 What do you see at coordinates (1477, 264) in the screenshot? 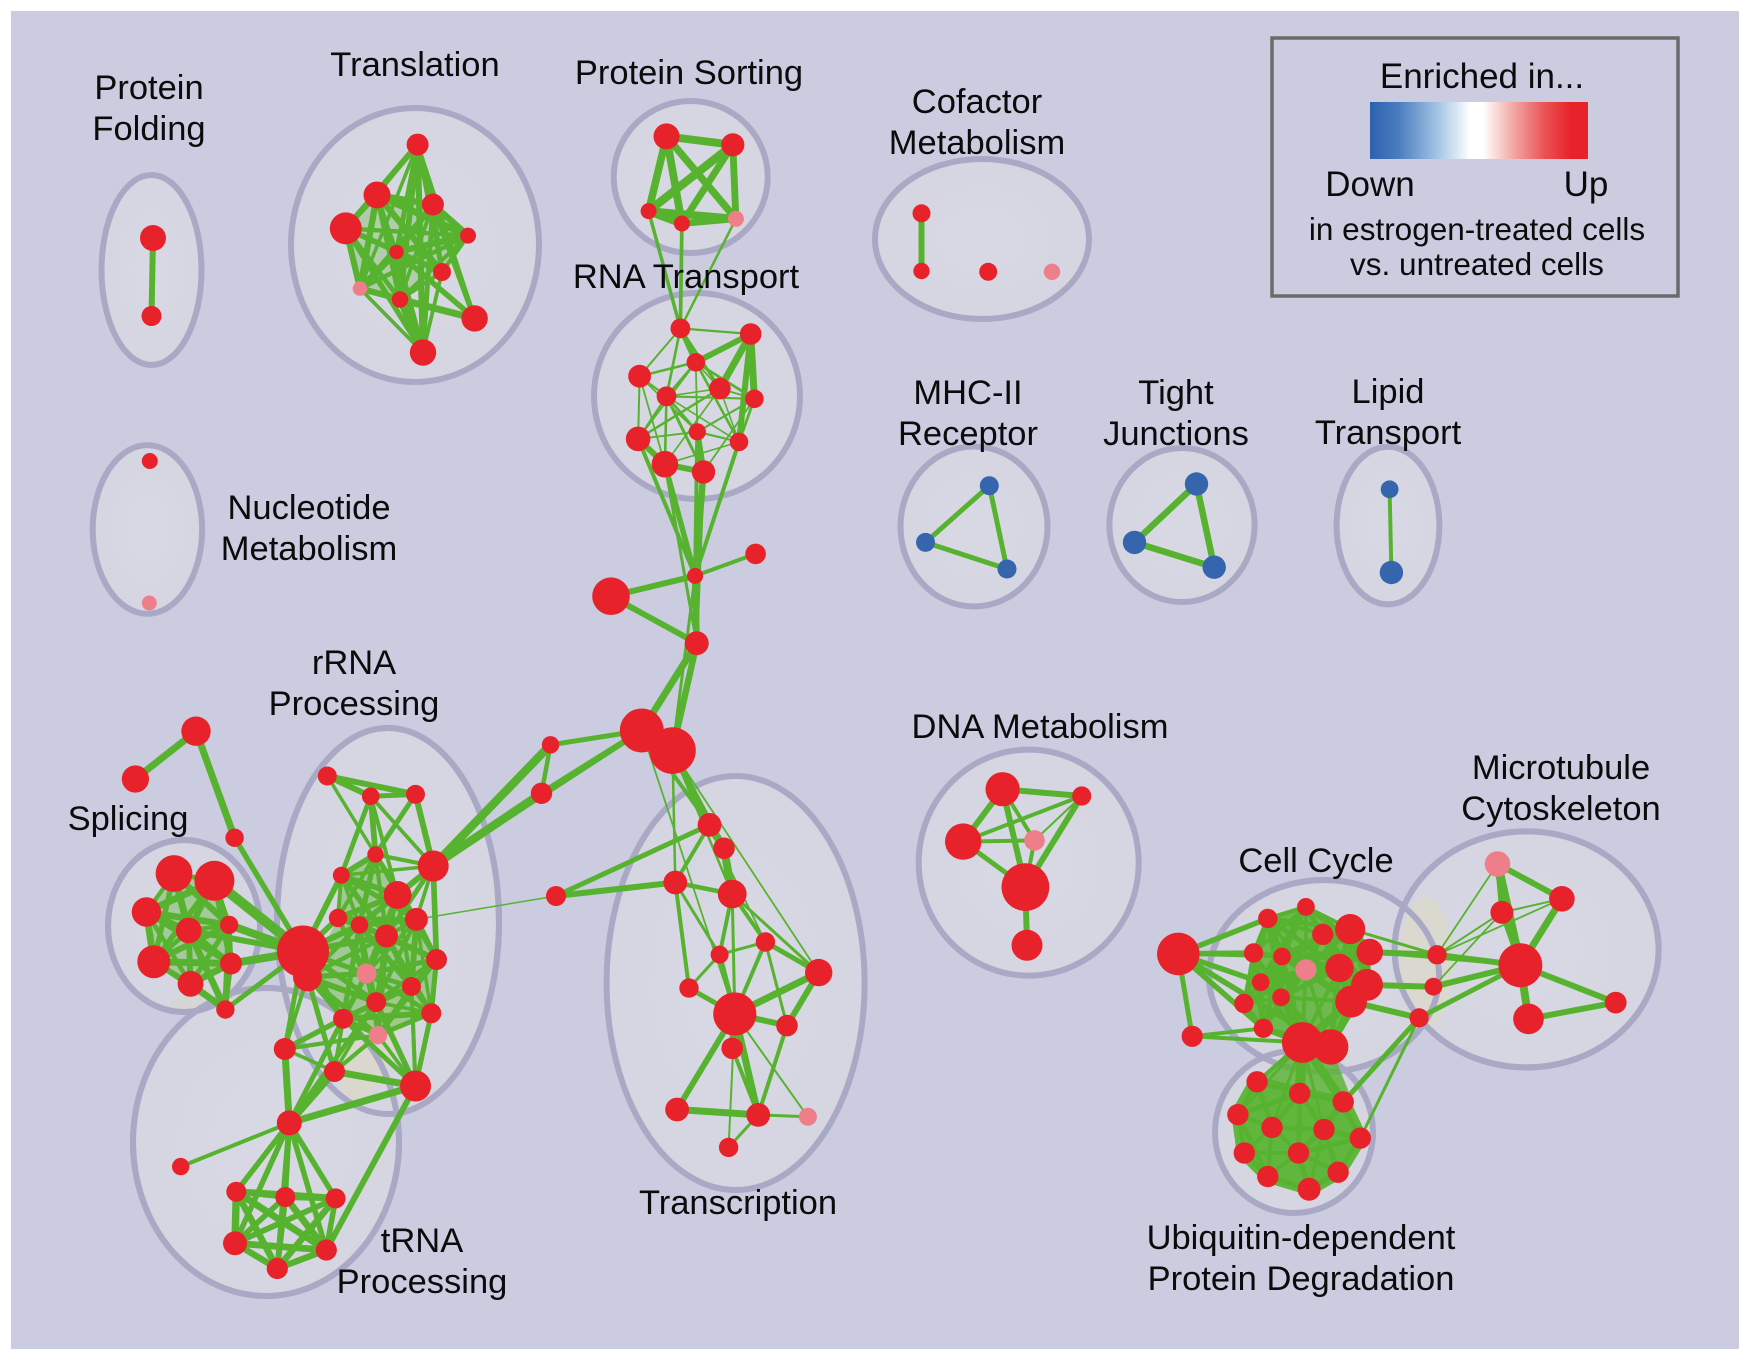
I see `svg-text: vs. untreated cells` at bounding box center [1477, 264].